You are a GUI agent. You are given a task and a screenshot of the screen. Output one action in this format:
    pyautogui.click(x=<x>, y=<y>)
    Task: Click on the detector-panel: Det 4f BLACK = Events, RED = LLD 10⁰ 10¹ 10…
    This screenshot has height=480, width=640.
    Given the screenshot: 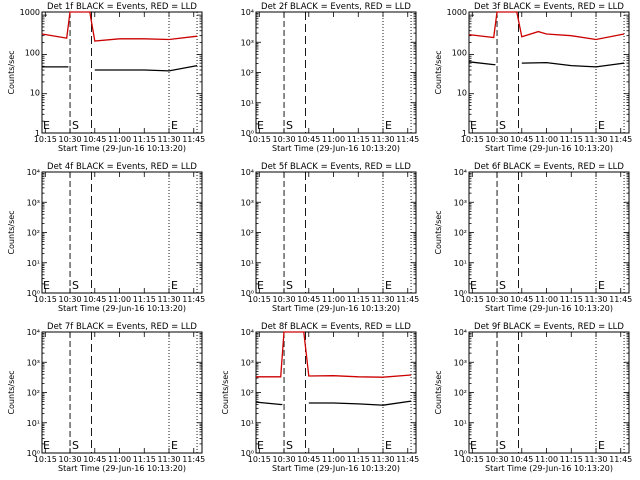 What is the action you would take?
    pyautogui.click(x=106, y=237)
    